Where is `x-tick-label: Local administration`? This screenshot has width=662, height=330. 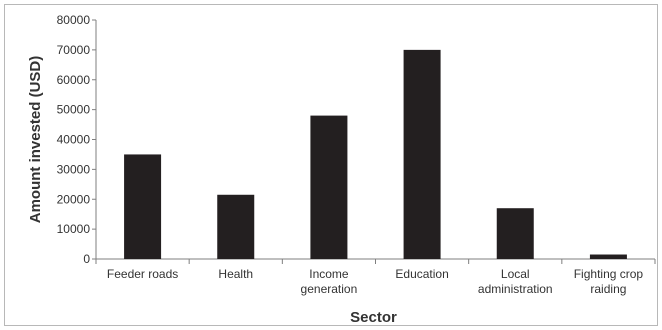
x-tick-label: Local administration is located at coordinates (515, 281).